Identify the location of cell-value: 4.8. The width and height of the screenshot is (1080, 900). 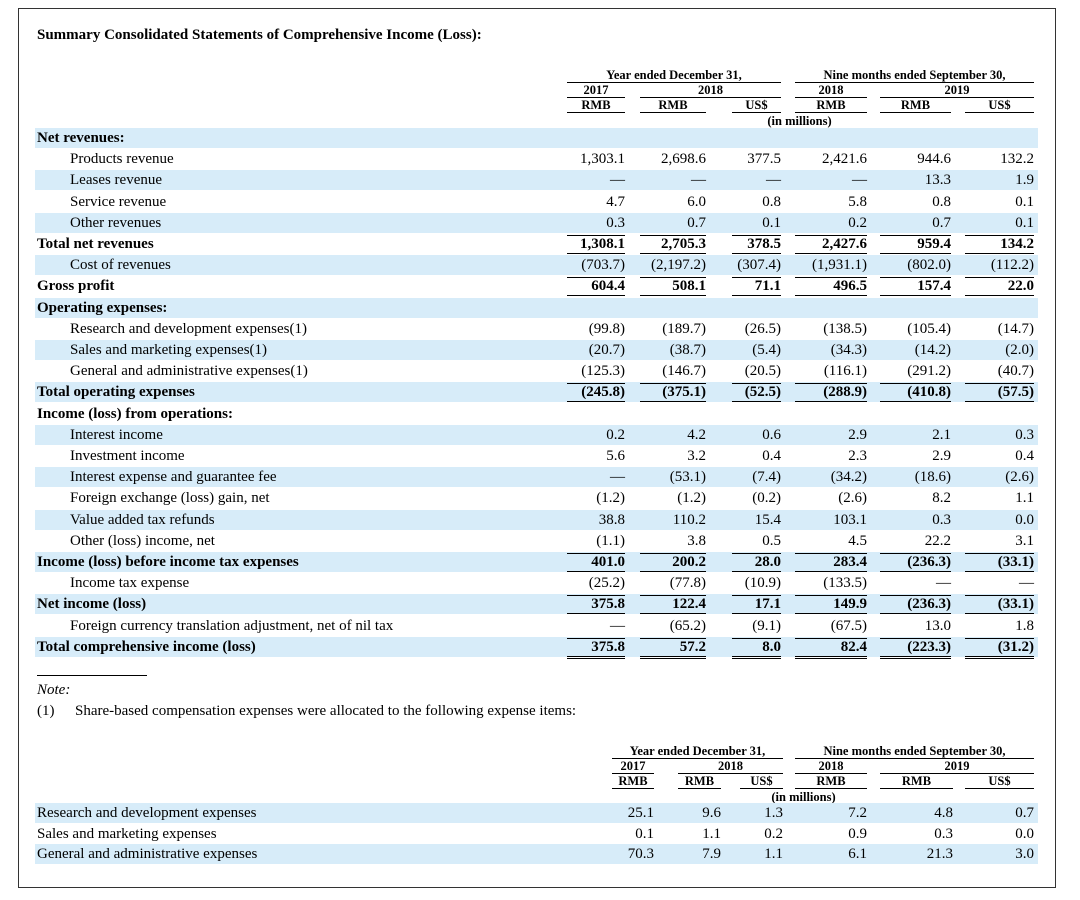
(943, 813).